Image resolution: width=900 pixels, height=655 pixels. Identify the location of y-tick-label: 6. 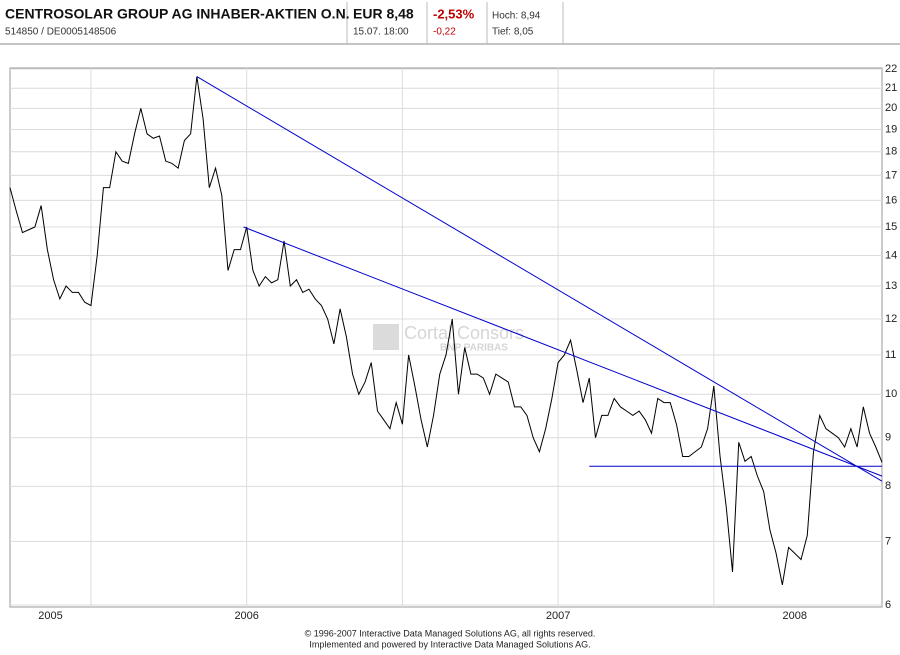
(888, 605).